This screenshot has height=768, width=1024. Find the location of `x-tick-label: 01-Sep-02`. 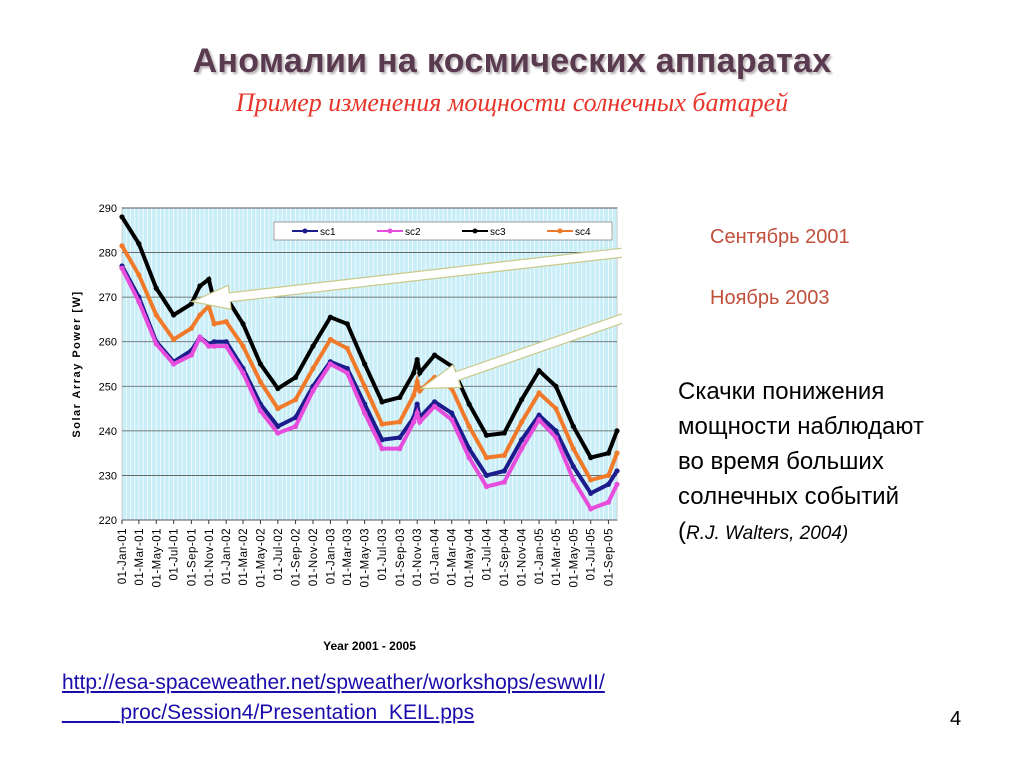

x-tick-label: 01-Sep-02 is located at coordinates (297, 557).